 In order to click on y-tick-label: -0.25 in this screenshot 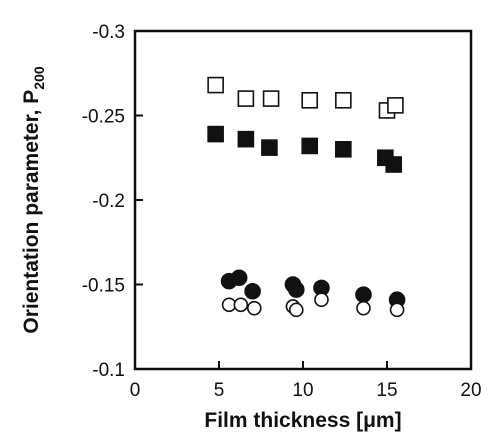, I will do `click(103, 117)`.